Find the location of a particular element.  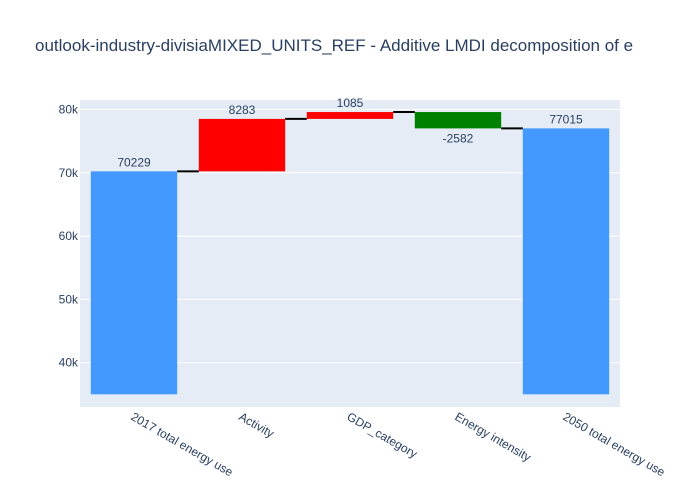

bar-gdp-category is located at coordinates (350, 115).